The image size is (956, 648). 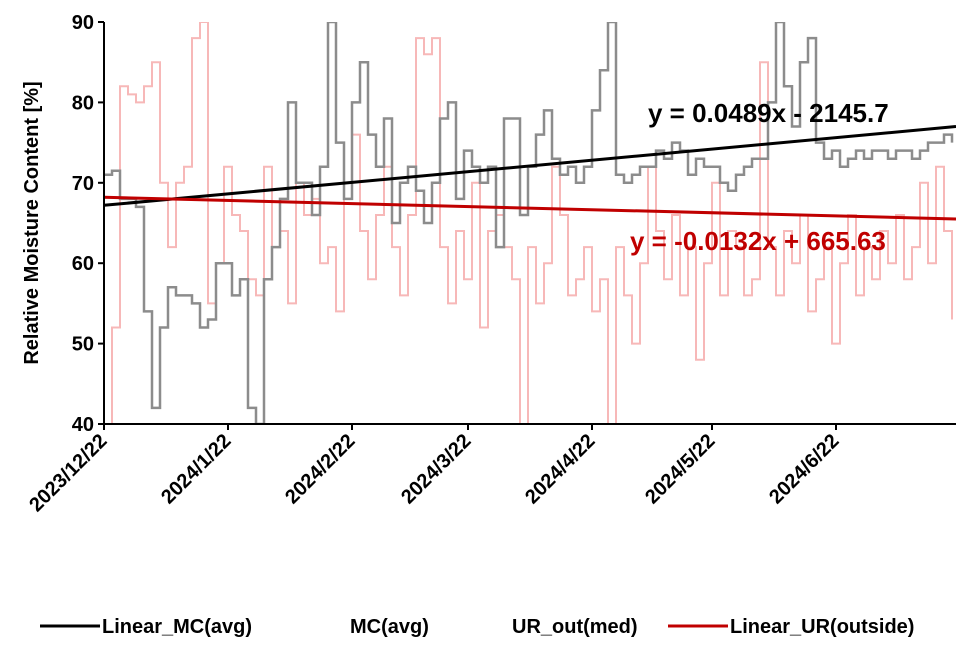 I want to click on trendline-layer, so click(x=530, y=173).